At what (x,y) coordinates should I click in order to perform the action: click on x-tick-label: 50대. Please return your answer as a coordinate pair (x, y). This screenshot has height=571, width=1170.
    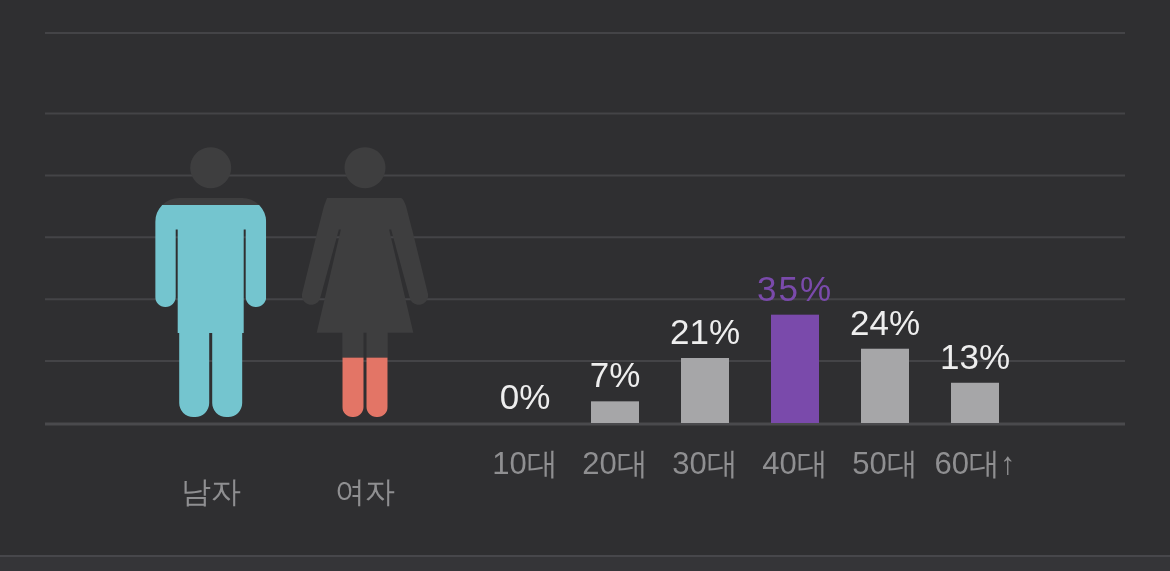
    Looking at the image, I should click on (885, 463).